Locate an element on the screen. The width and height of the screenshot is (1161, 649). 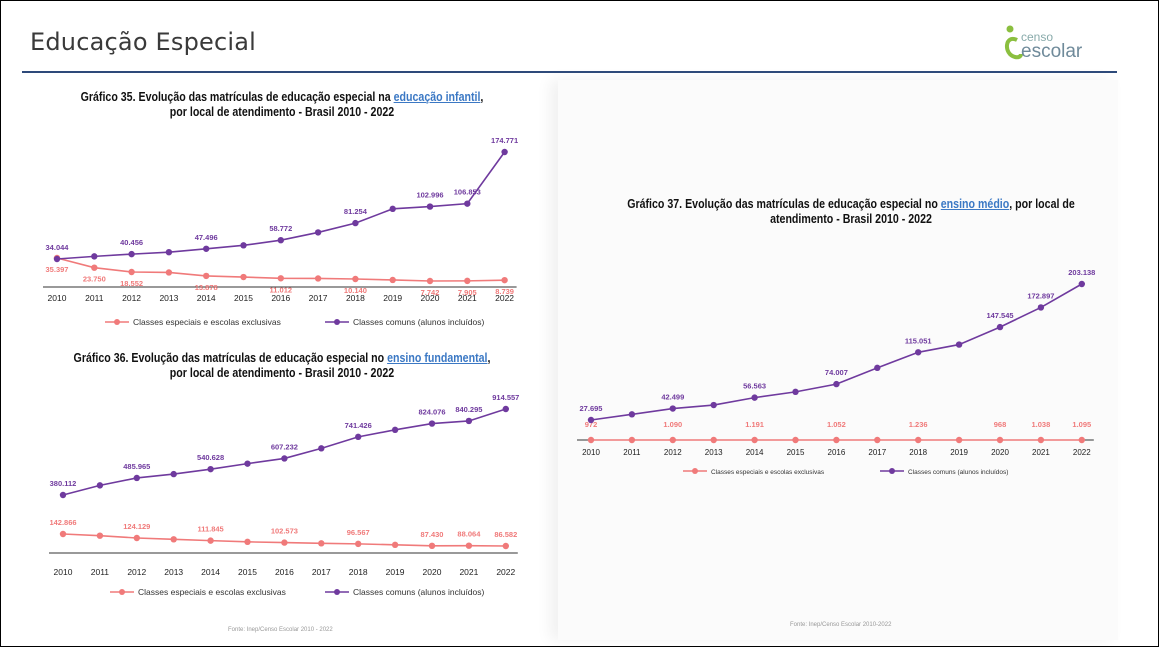
g37-data-label: 1.038 is located at coordinates (1041, 424).